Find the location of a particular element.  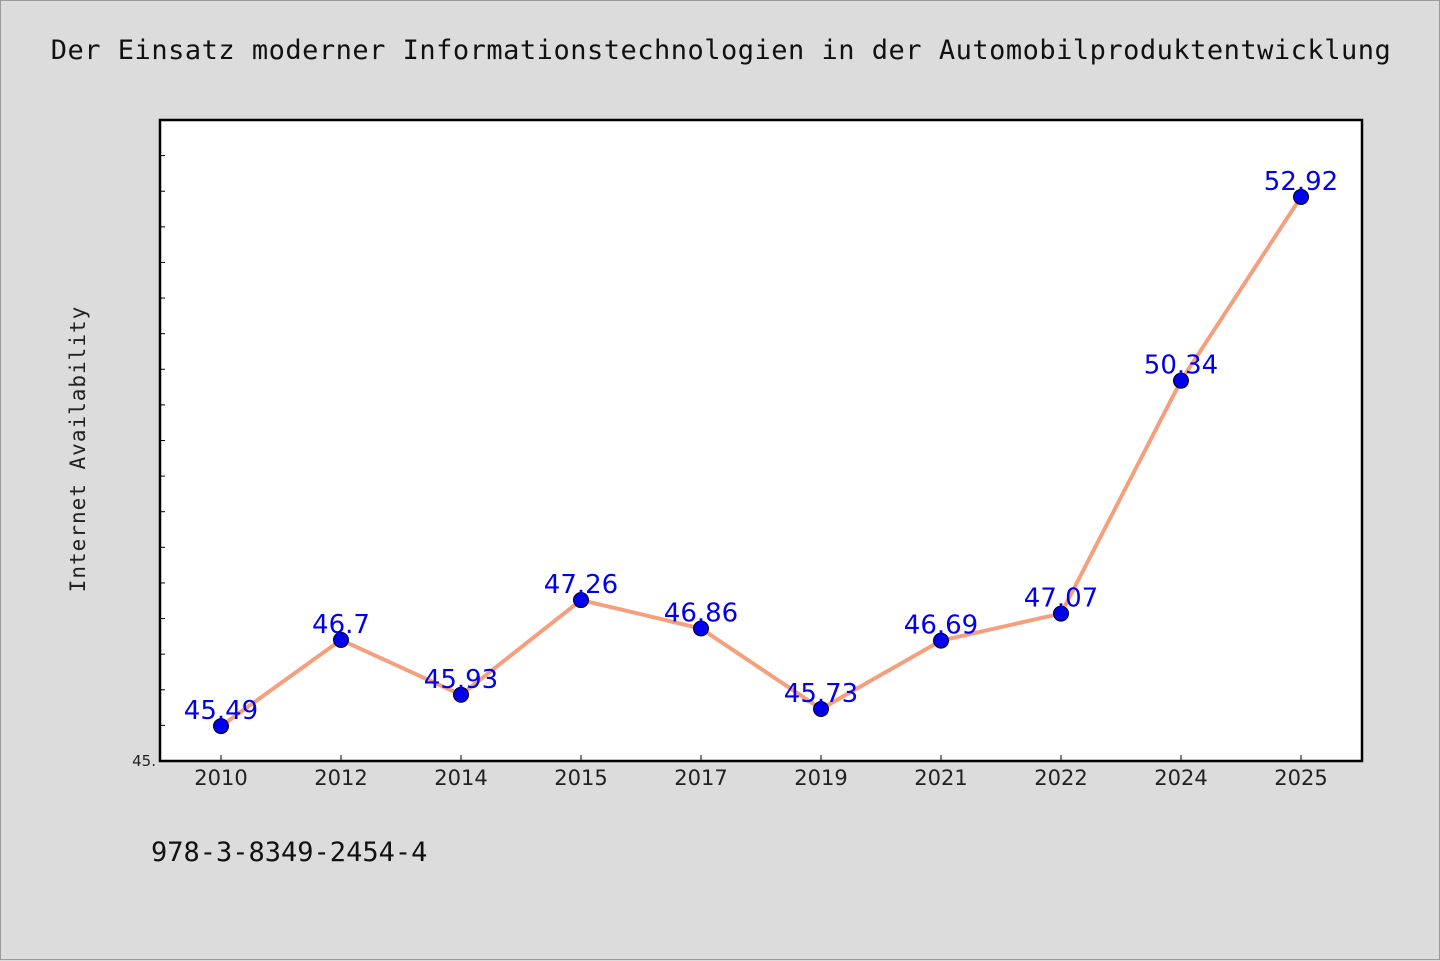

data-label: 47.07 is located at coordinates (1061, 599).